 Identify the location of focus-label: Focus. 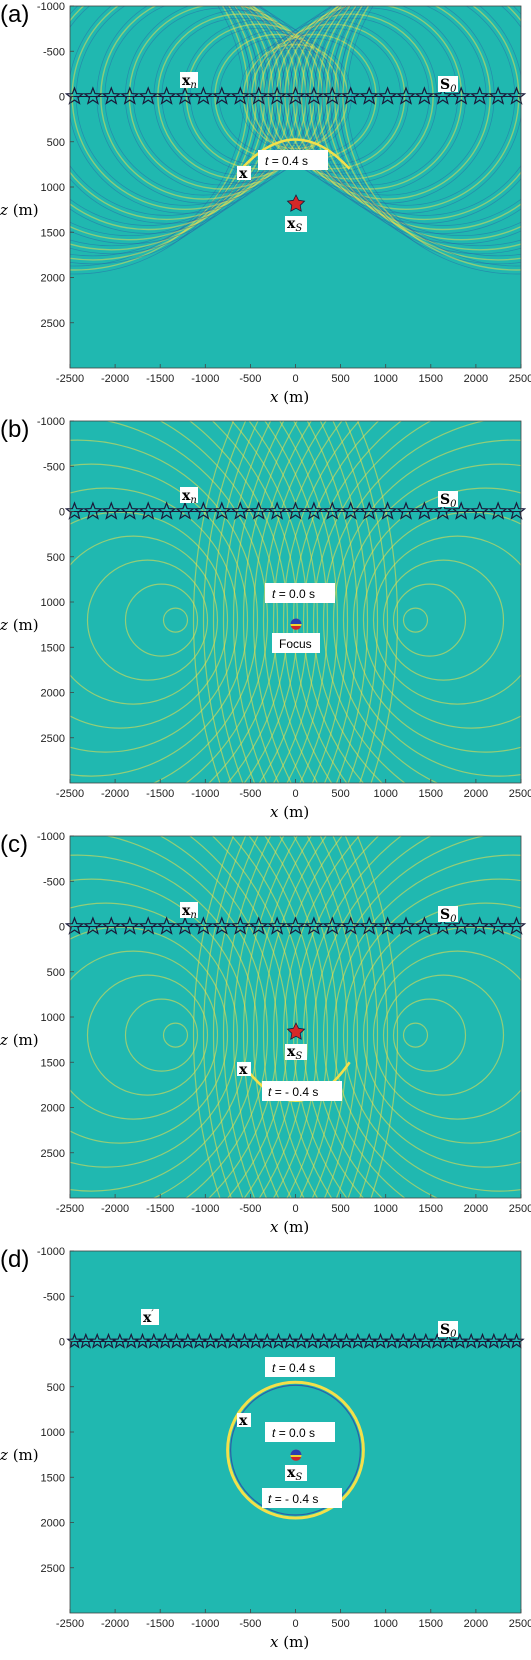
(295, 644).